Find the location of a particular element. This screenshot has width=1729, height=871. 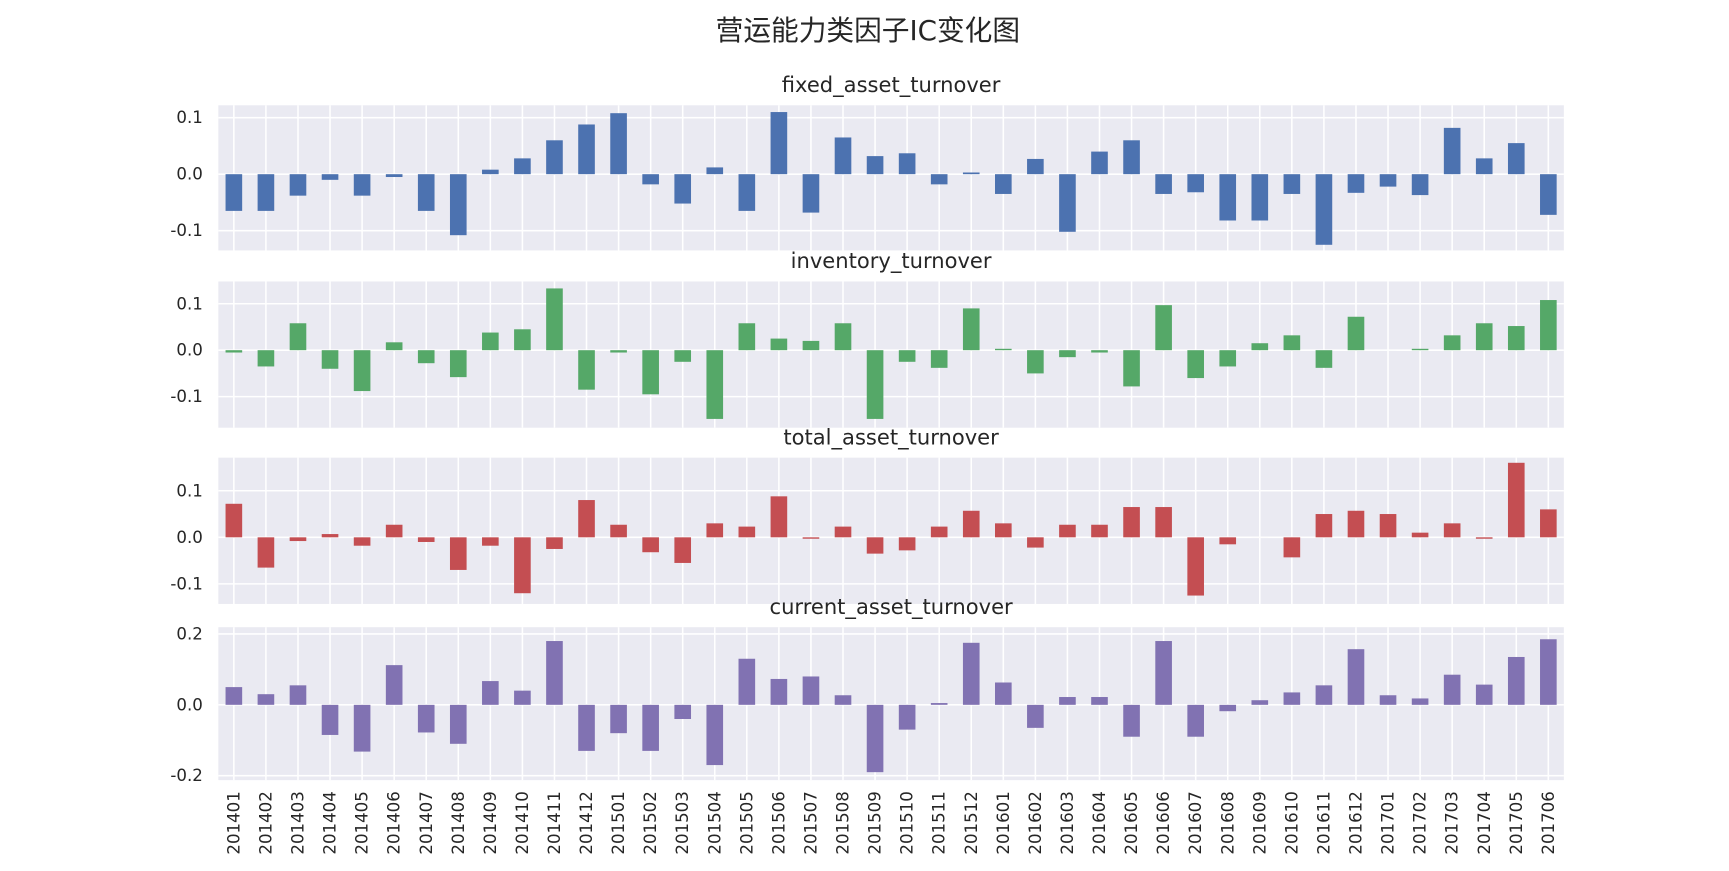

x-tick-label: 201610 is located at coordinates (1291, 822).